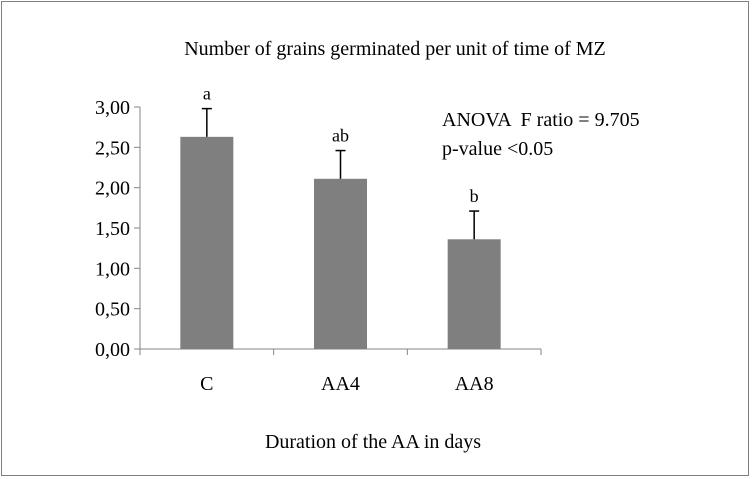 The height and width of the screenshot is (479, 752). Describe the element at coordinates (112, 269) in the screenshot. I see `y-tick-label: 1,00` at that location.